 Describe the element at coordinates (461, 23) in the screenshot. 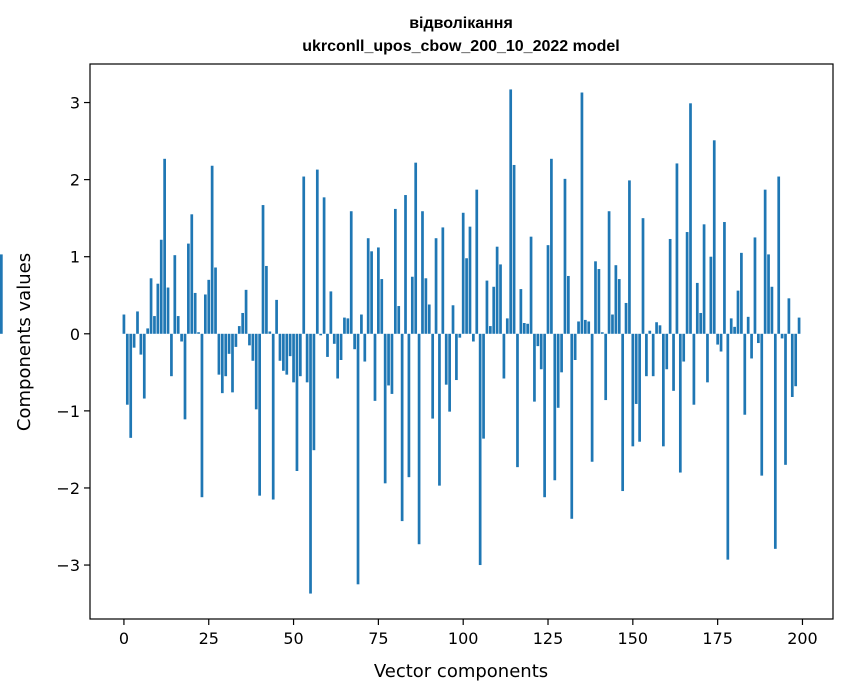

I see `chart-title-line1: відволікання` at that location.